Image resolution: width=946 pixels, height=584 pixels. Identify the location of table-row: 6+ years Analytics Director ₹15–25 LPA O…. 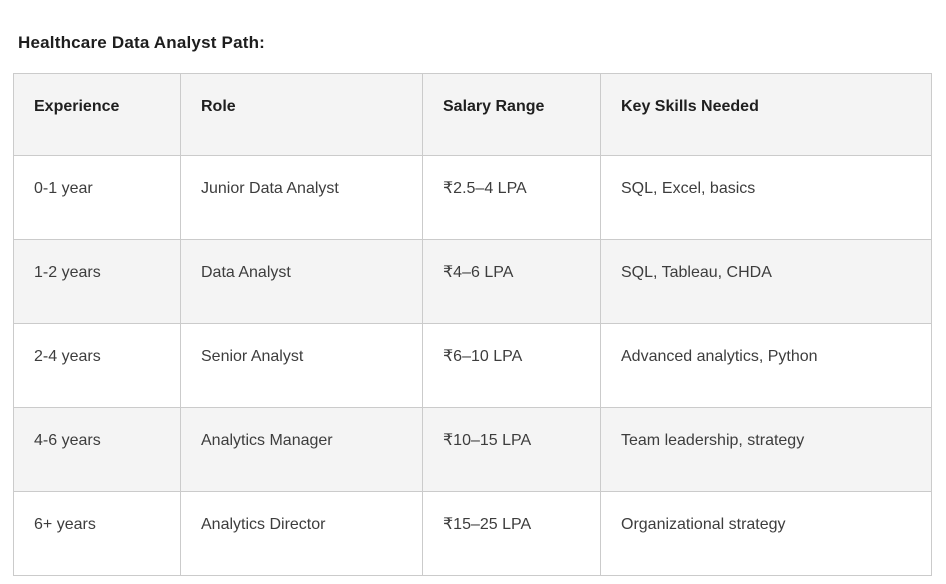
(472, 533).